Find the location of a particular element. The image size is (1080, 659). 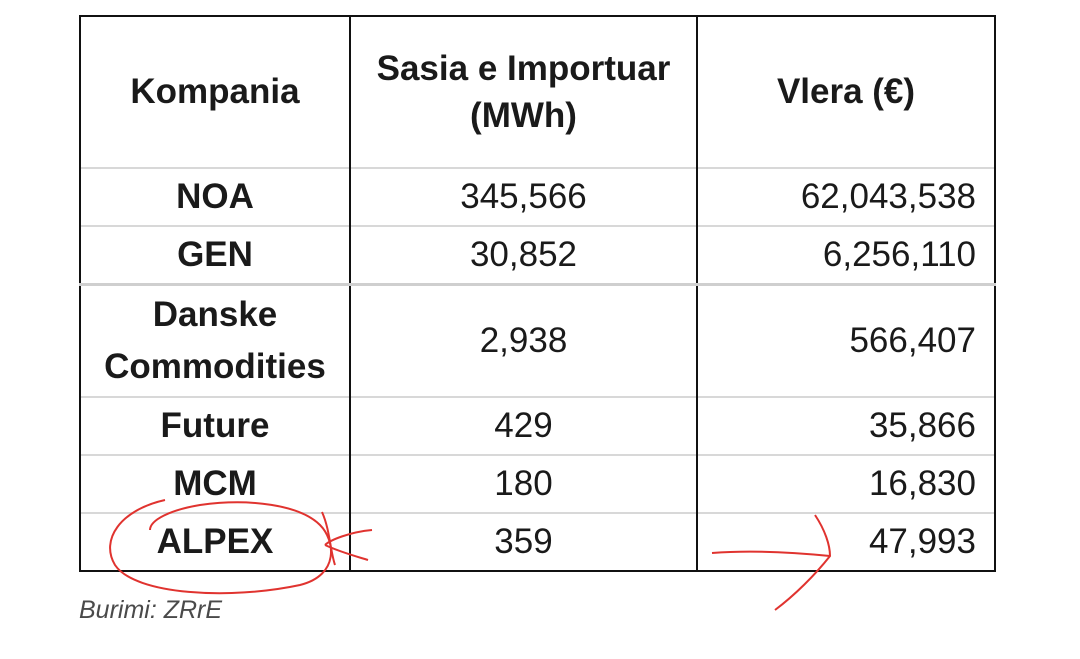

company-cell: Future is located at coordinates (215, 425).